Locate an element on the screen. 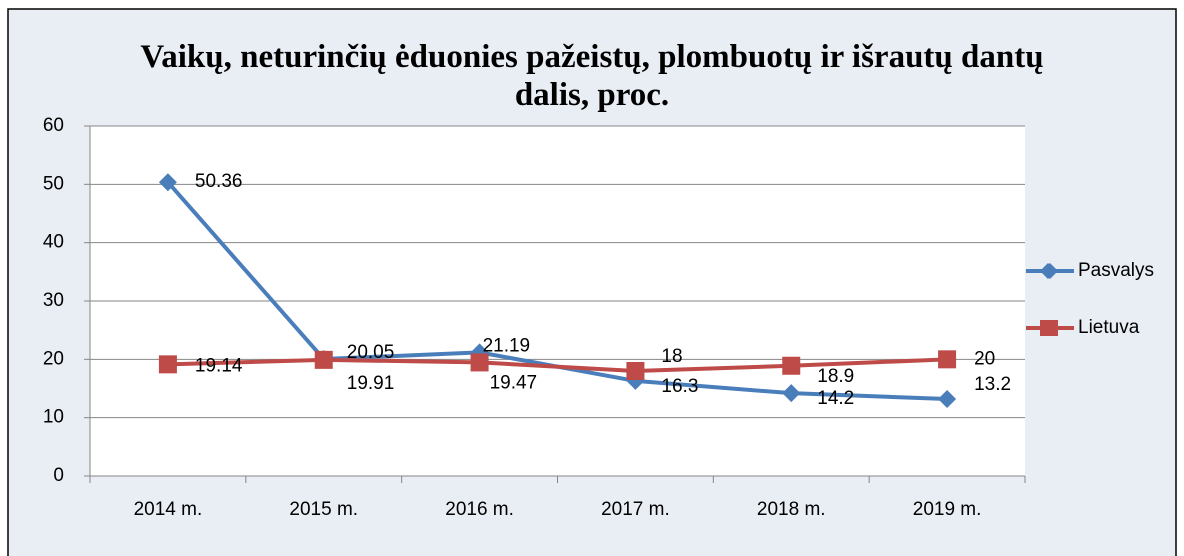 The image size is (1184, 556). series-line is located at coordinates (557, 365).